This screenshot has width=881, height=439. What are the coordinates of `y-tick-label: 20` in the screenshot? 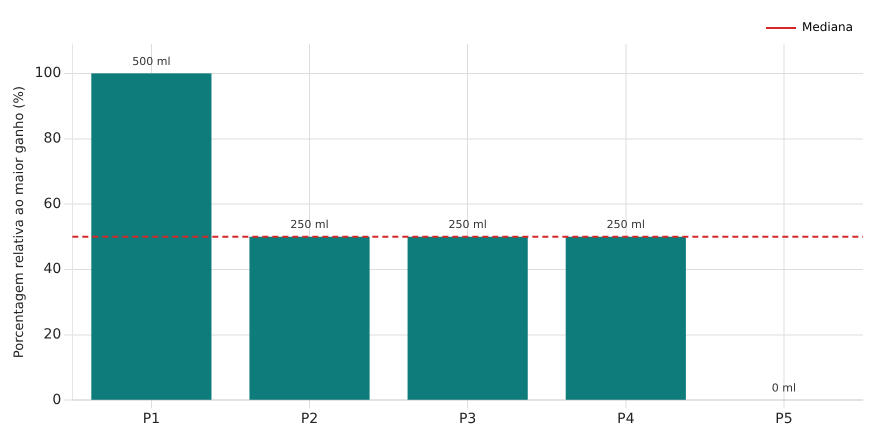 It's located at (52, 334).